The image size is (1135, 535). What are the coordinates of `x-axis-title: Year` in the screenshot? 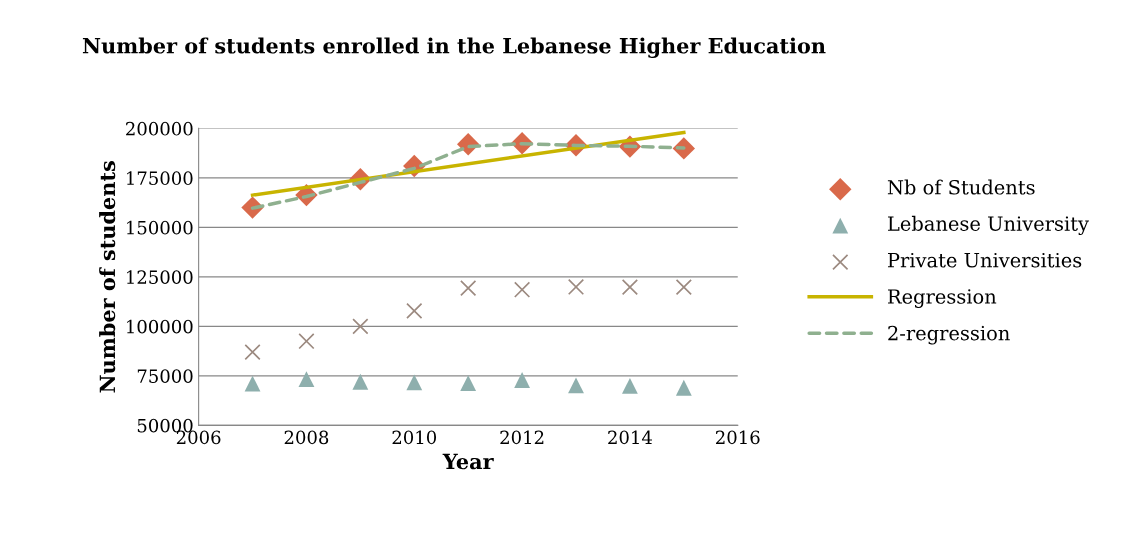 It's located at (468, 461).